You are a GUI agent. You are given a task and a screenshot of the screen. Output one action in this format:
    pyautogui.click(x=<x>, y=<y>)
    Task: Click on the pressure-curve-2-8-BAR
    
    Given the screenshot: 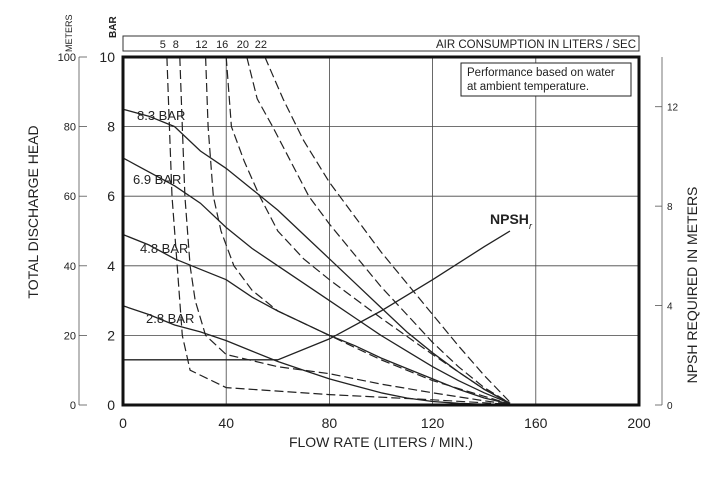 What is the action you would take?
    pyautogui.click(x=316, y=355)
    